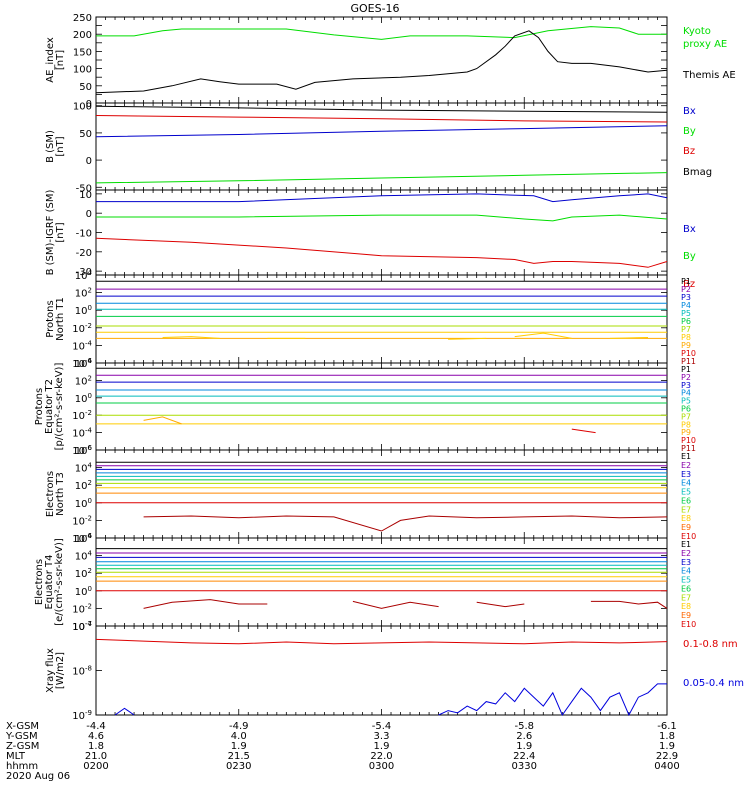 The height and width of the screenshot is (800, 750). What do you see at coordinates (689, 151) in the screenshot?
I see `legend-entry: Bz` at bounding box center [689, 151].